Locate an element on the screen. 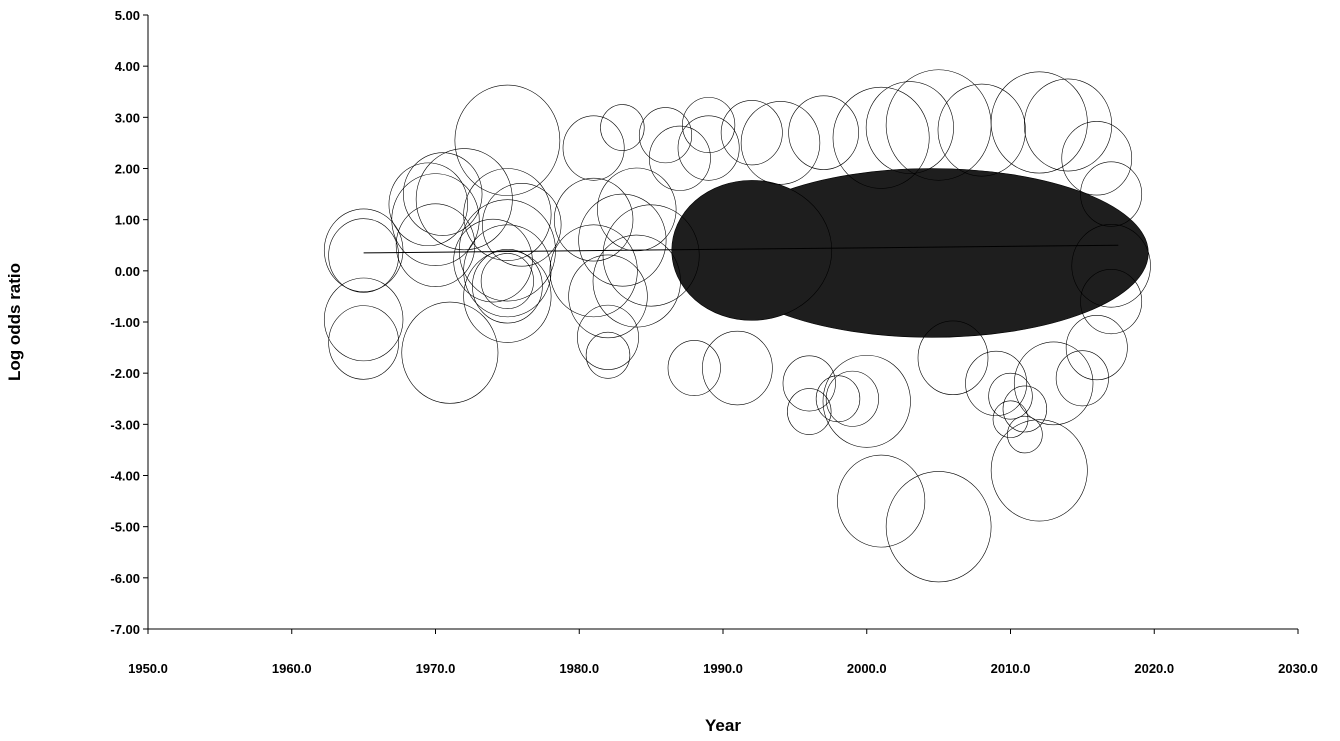 This screenshot has width=1340, height=741. y-tick-label: -2.00 is located at coordinates (125, 373).